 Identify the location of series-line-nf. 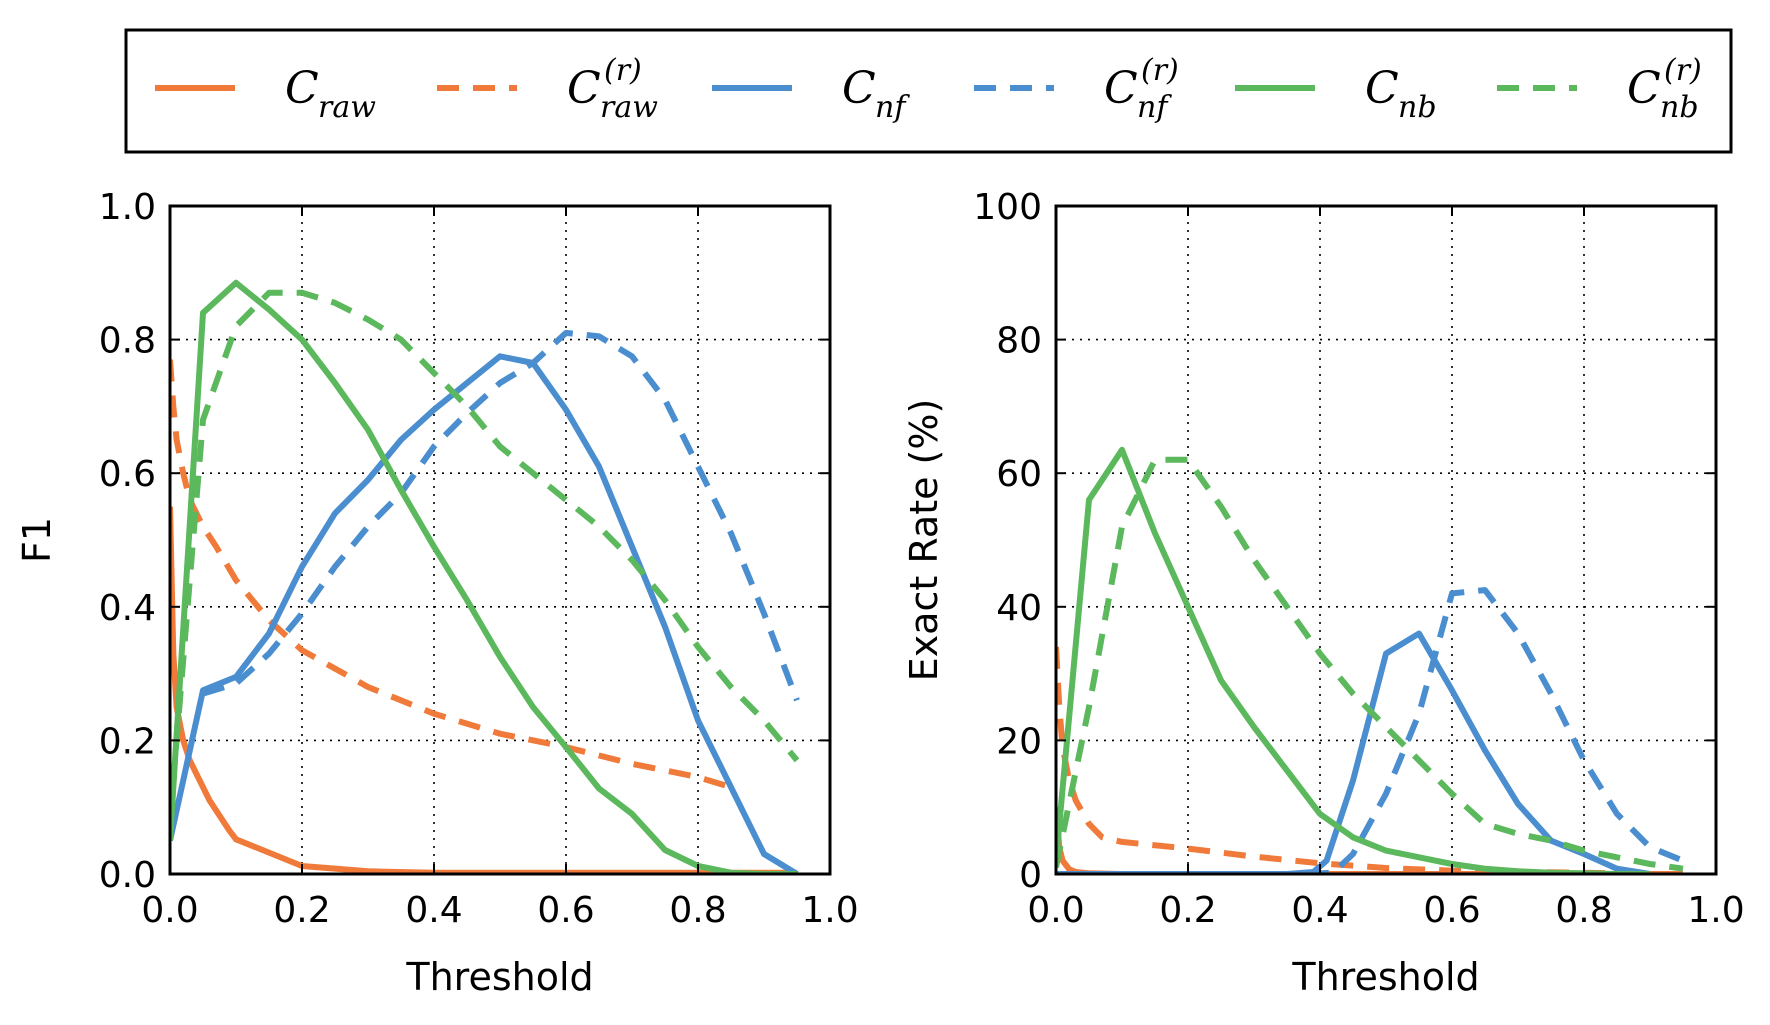
(1353, 752).